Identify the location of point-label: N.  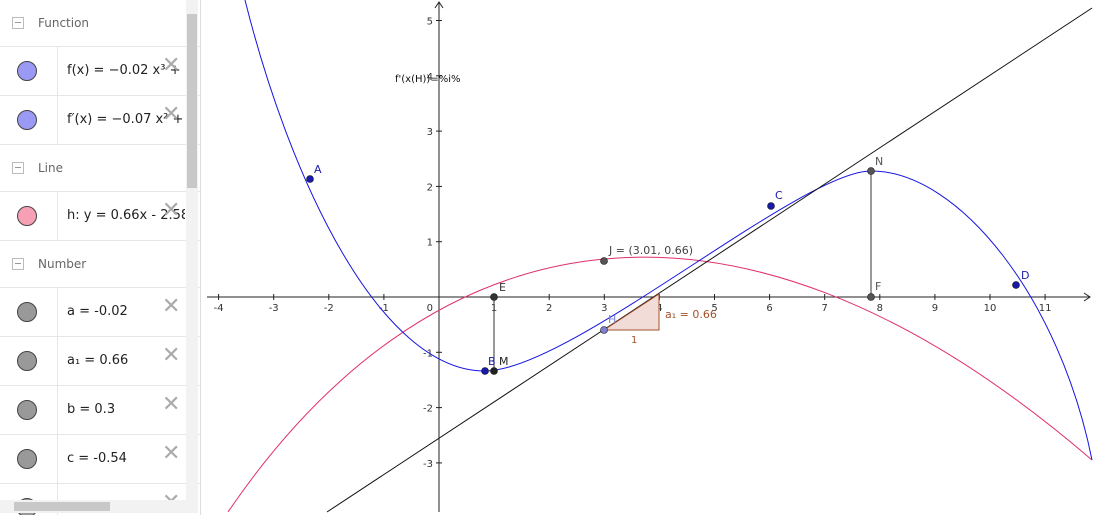
(879, 161).